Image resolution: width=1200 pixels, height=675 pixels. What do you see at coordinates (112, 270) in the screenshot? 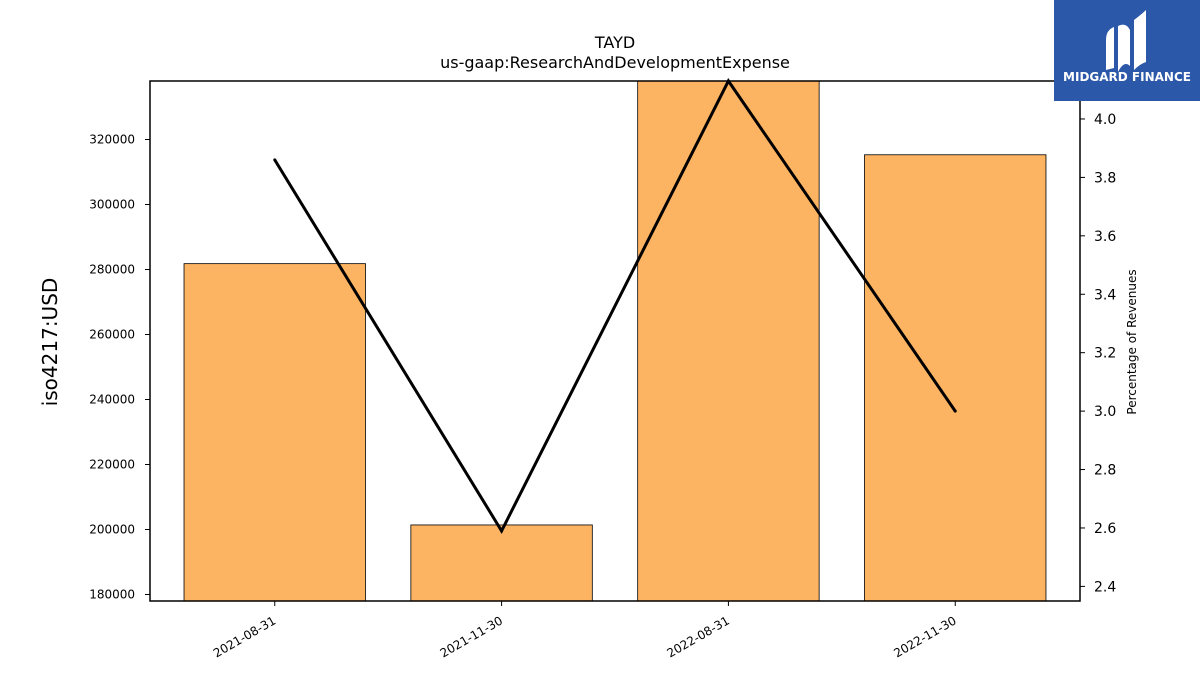
I see `y-tick-label: 280000` at bounding box center [112, 270].